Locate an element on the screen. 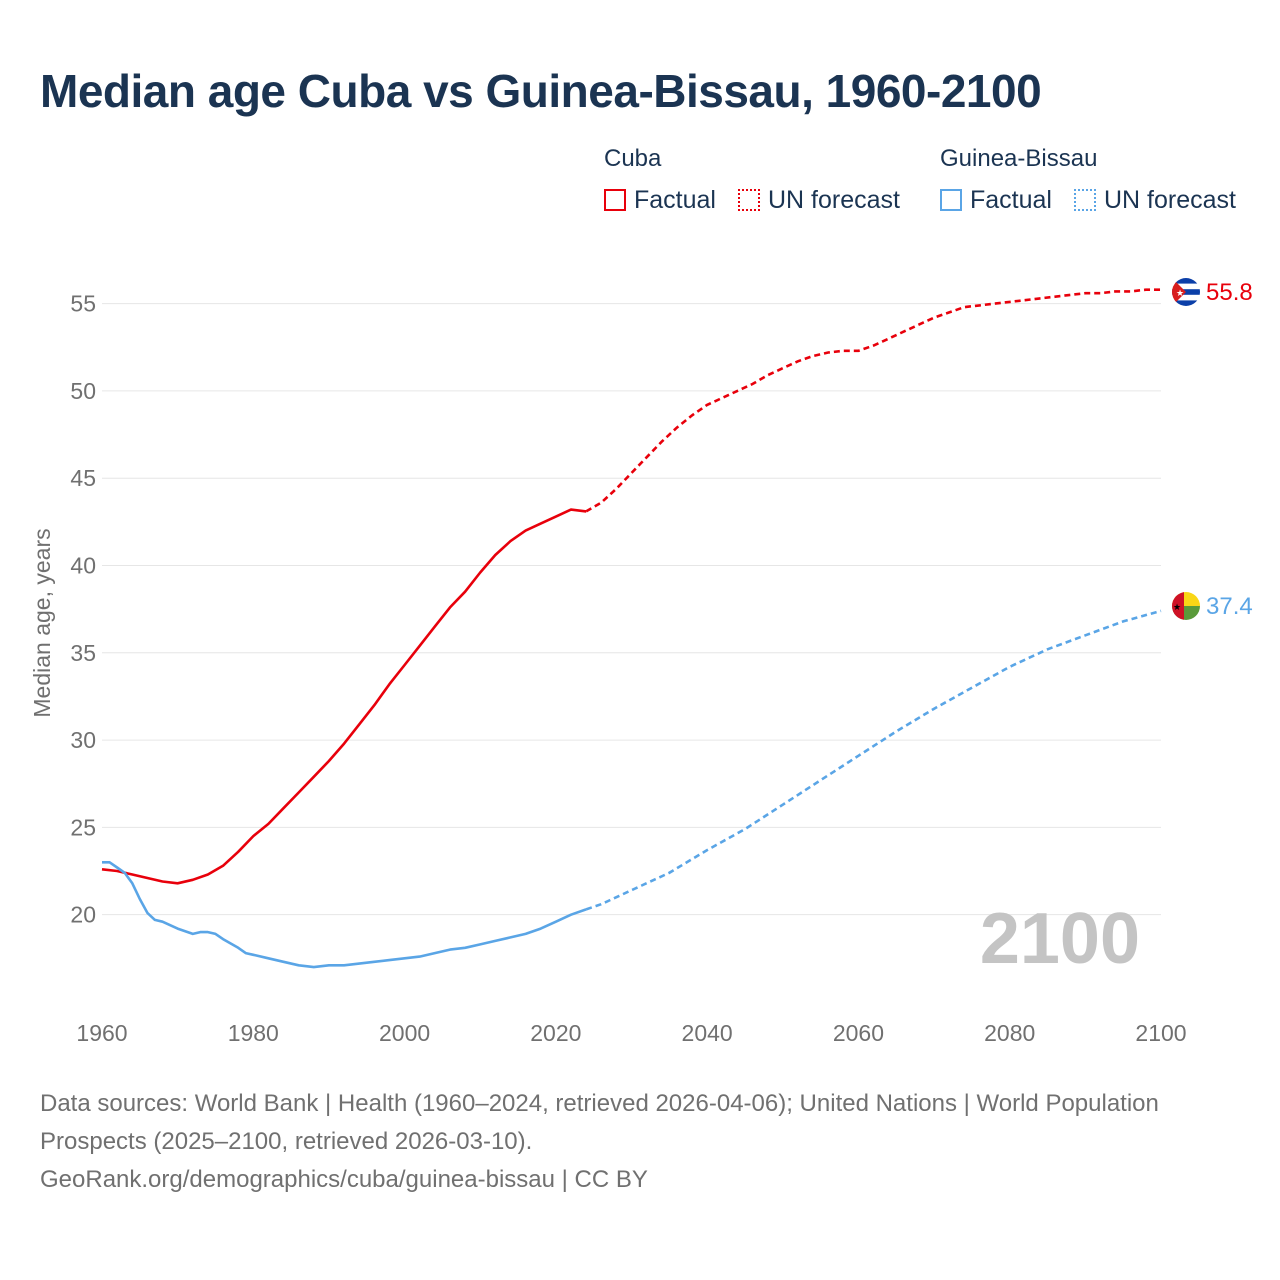 The height and width of the screenshot is (1280, 1280). series-line-cuba-forecast is located at coordinates (873, 400).